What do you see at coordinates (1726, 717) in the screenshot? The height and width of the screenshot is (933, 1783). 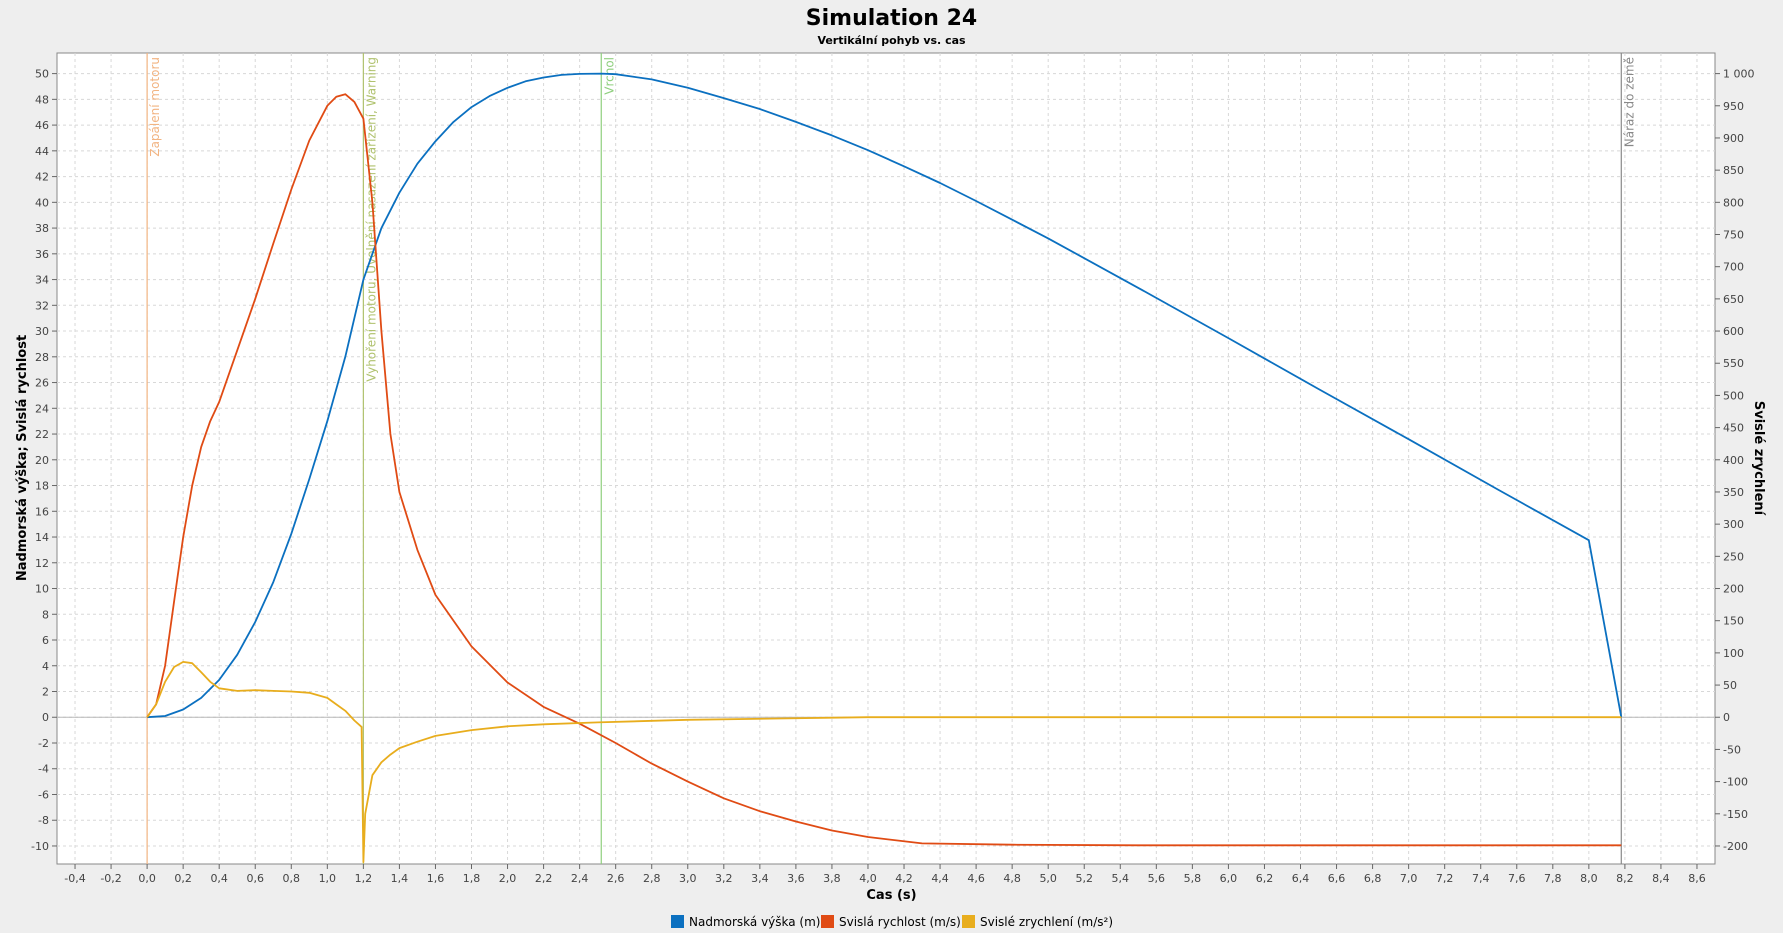 I see `right-y-tick-label: 0` at bounding box center [1726, 717].